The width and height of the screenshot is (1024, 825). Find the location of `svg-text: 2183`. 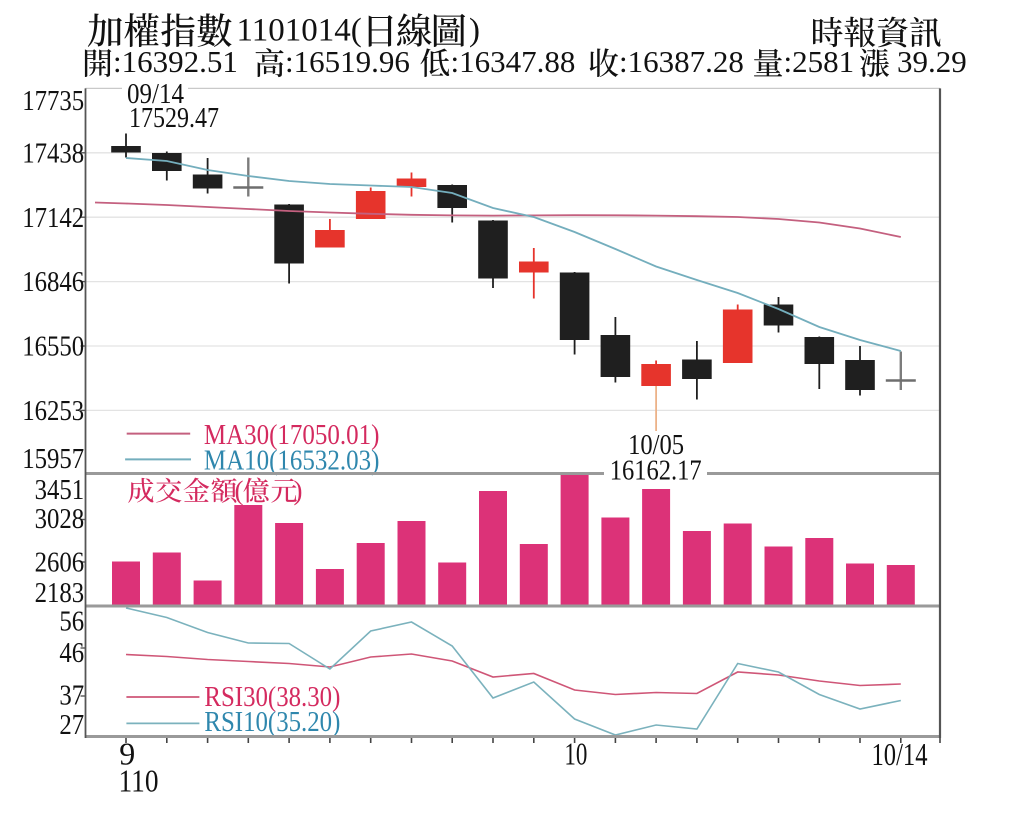

svg-text: 2183 is located at coordinates (60, 593).